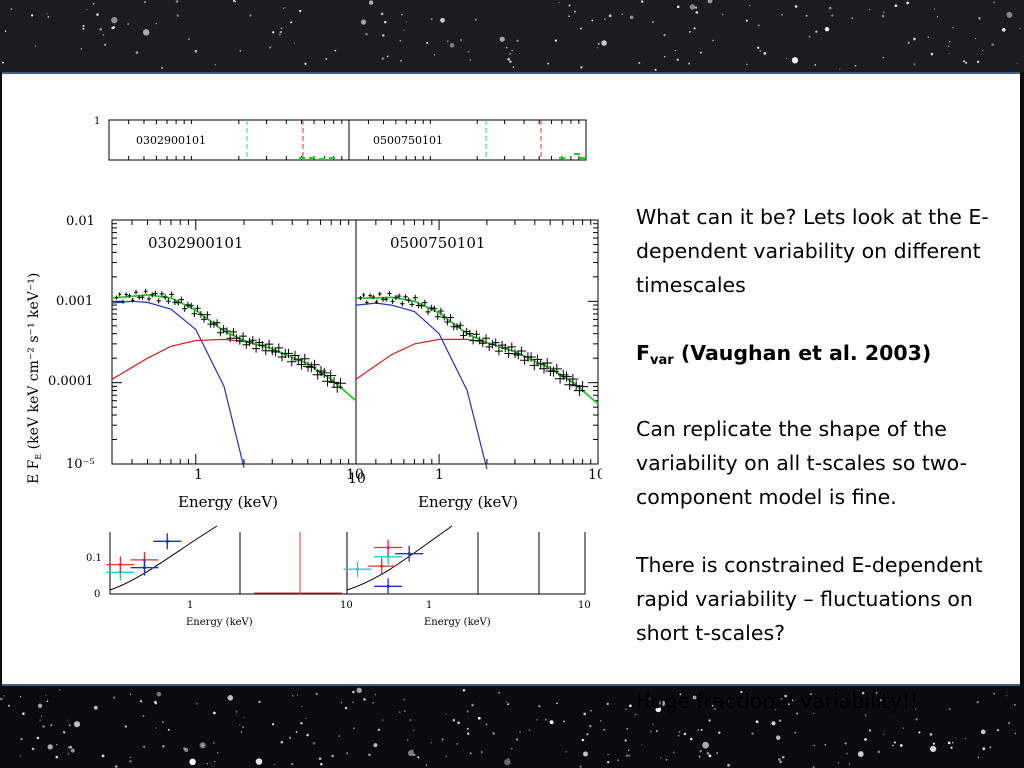  What do you see at coordinates (178, 384) in the screenshot?
I see `soft-component-curve-left` at bounding box center [178, 384].